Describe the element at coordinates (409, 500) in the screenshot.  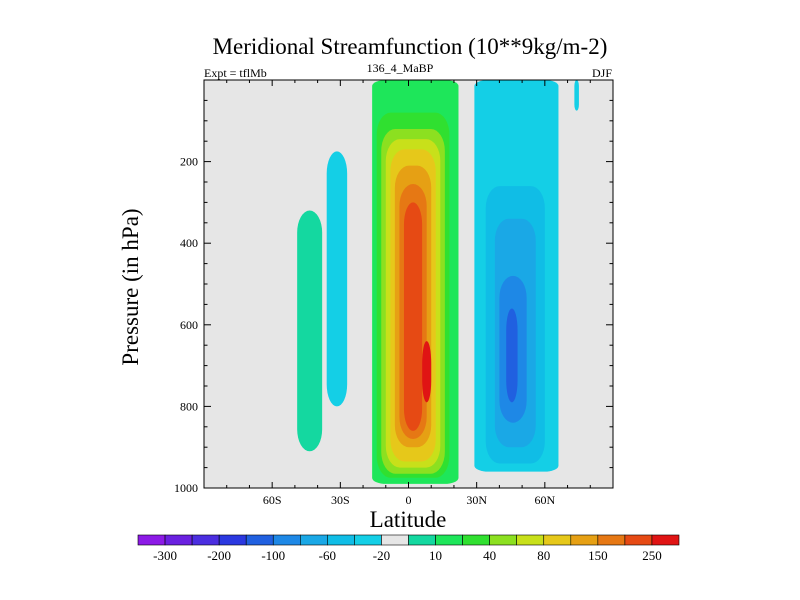
I see `x-tick-label: 0` at that location.